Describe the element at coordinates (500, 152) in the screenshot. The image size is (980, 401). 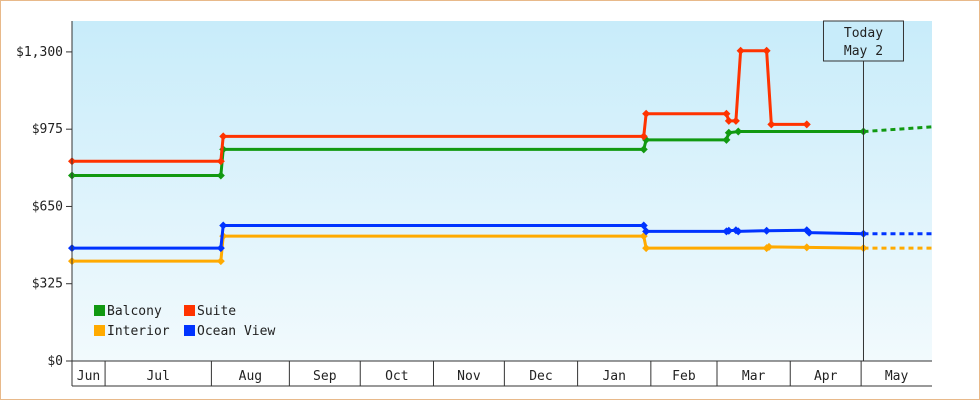
I see `series-balcony` at that location.